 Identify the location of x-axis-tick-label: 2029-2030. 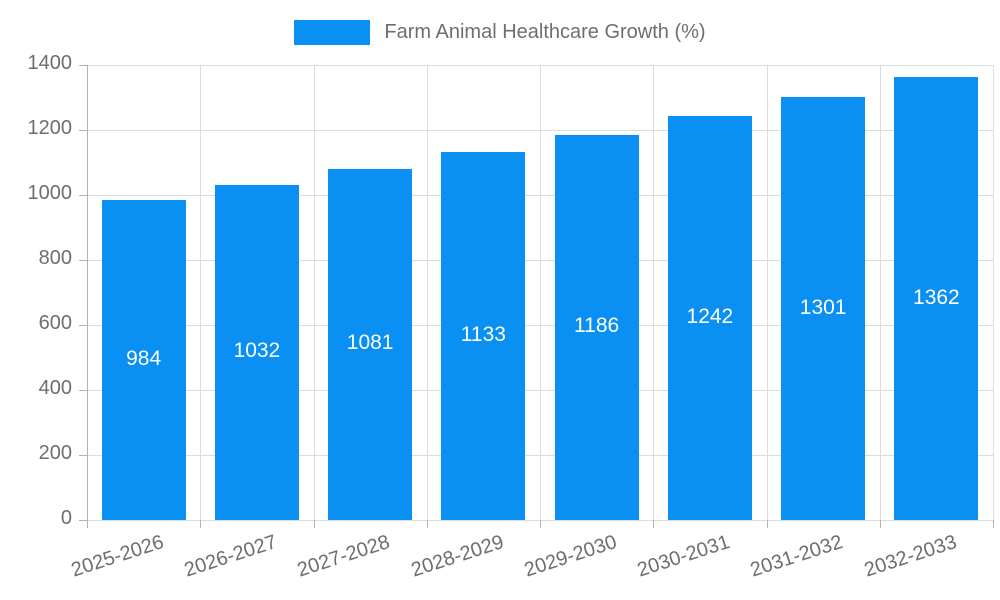
(570, 556).